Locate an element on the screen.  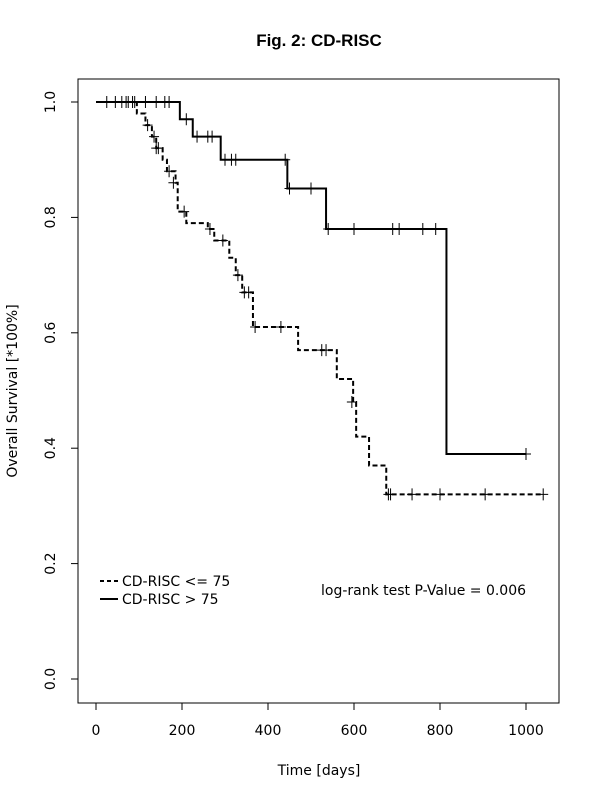
y-axis-label: Overall Survival [*100%] is located at coordinates (13, 390).